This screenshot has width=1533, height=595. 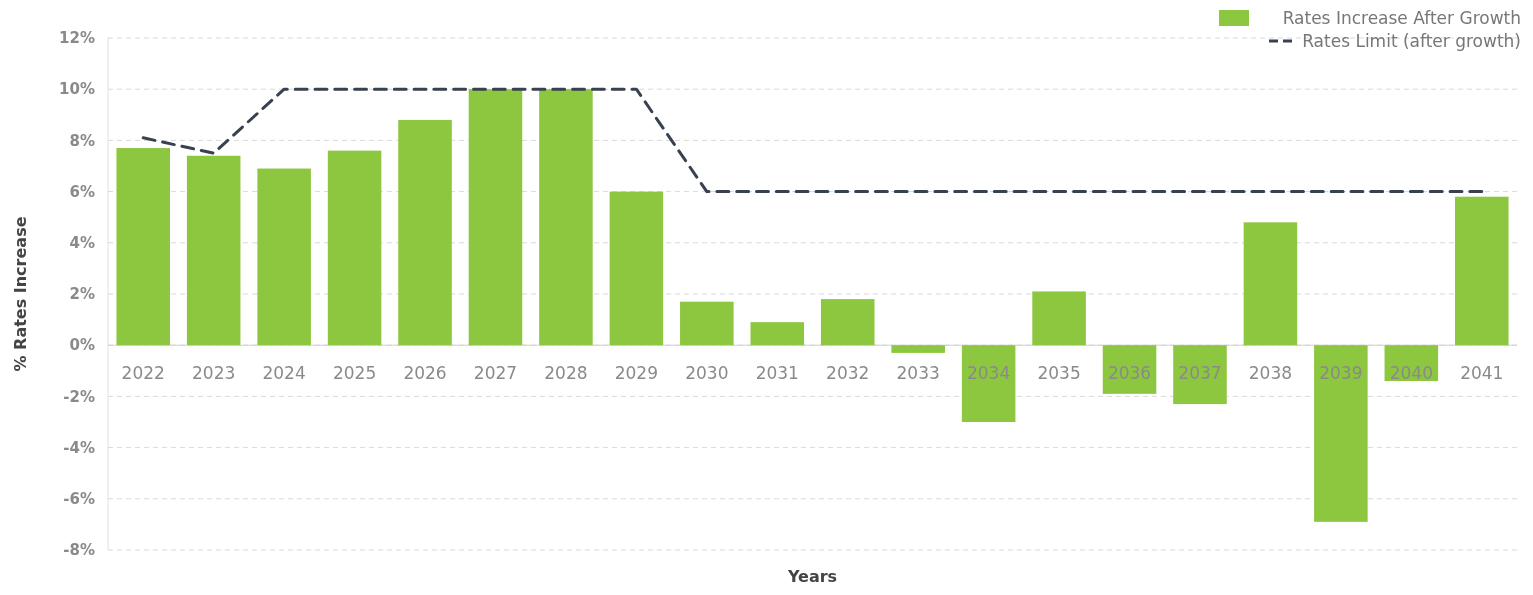 I want to click on x-tick-label: 2024, so click(x=284, y=373).